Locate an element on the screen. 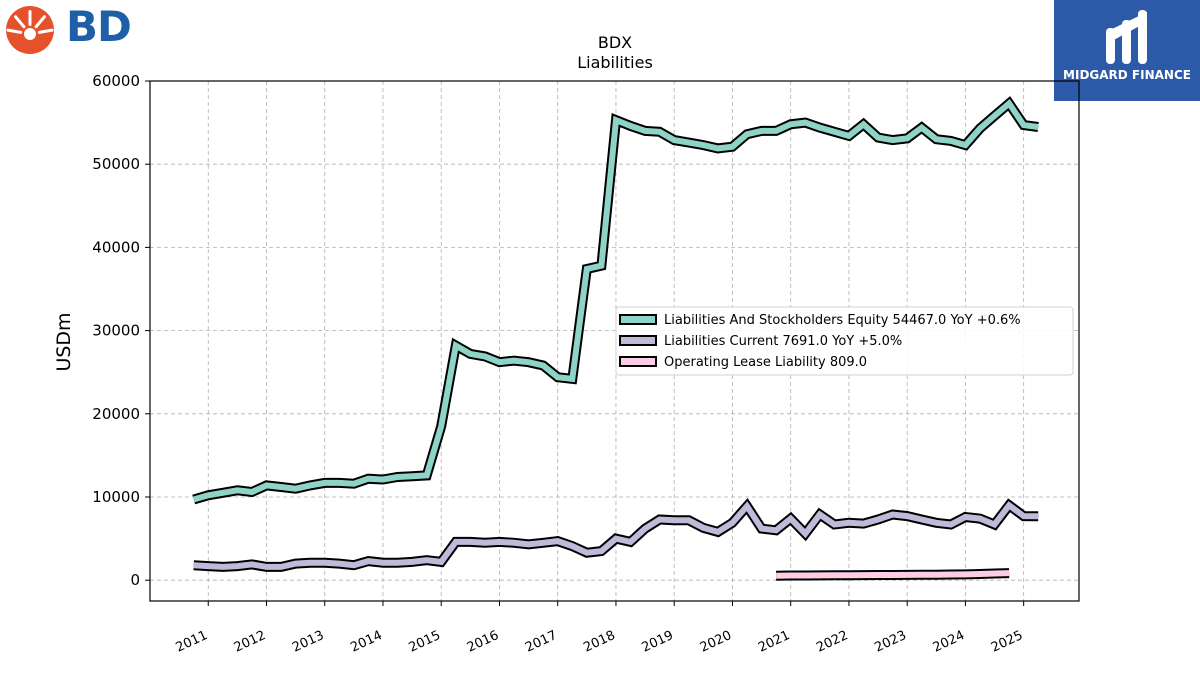 This screenshot has width=1200, height=675. x-tick-label: 2023 is located at coordinates (891, 642).